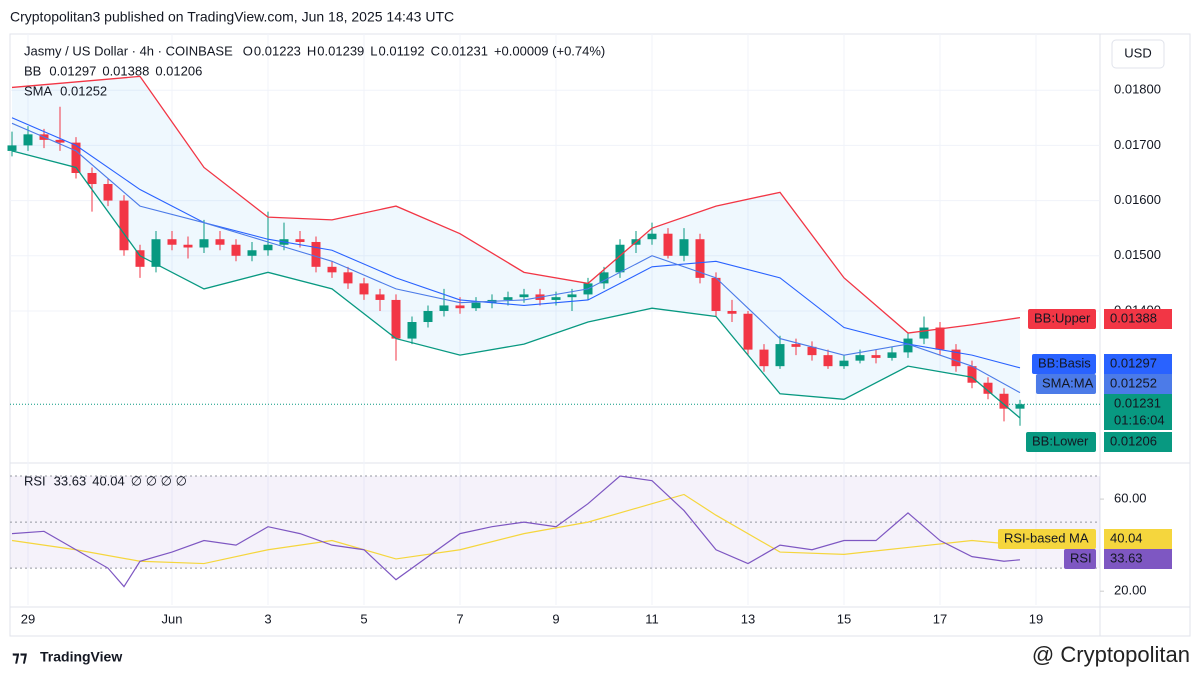 The width and height of the screenshot is (1200, 679). I want to click on ohlc-label: H, so click(311, 50).